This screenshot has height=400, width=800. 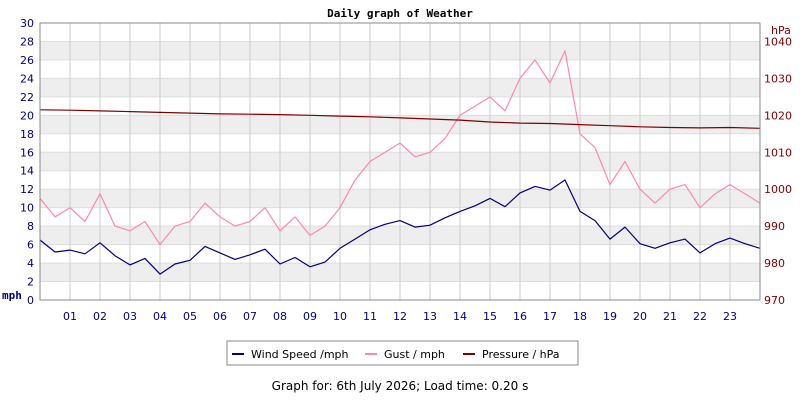 What do you see at coordinates (100, 316) in the screenshot?
I see `x-tick-label: 02` at bounding box center [100, 316].